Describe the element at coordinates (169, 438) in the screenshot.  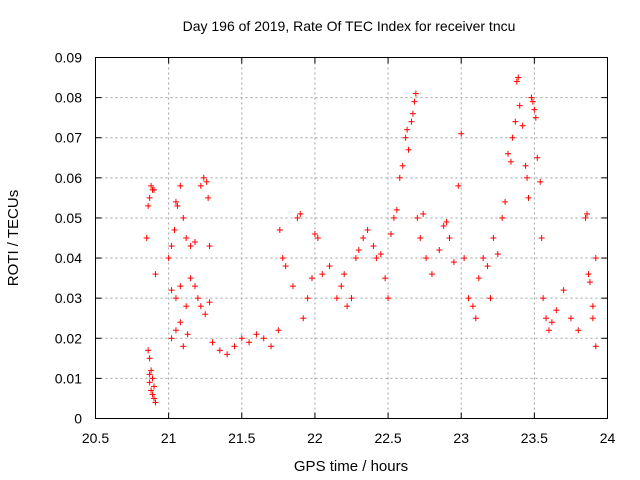
I see `x-tick-label: 21` at that location.